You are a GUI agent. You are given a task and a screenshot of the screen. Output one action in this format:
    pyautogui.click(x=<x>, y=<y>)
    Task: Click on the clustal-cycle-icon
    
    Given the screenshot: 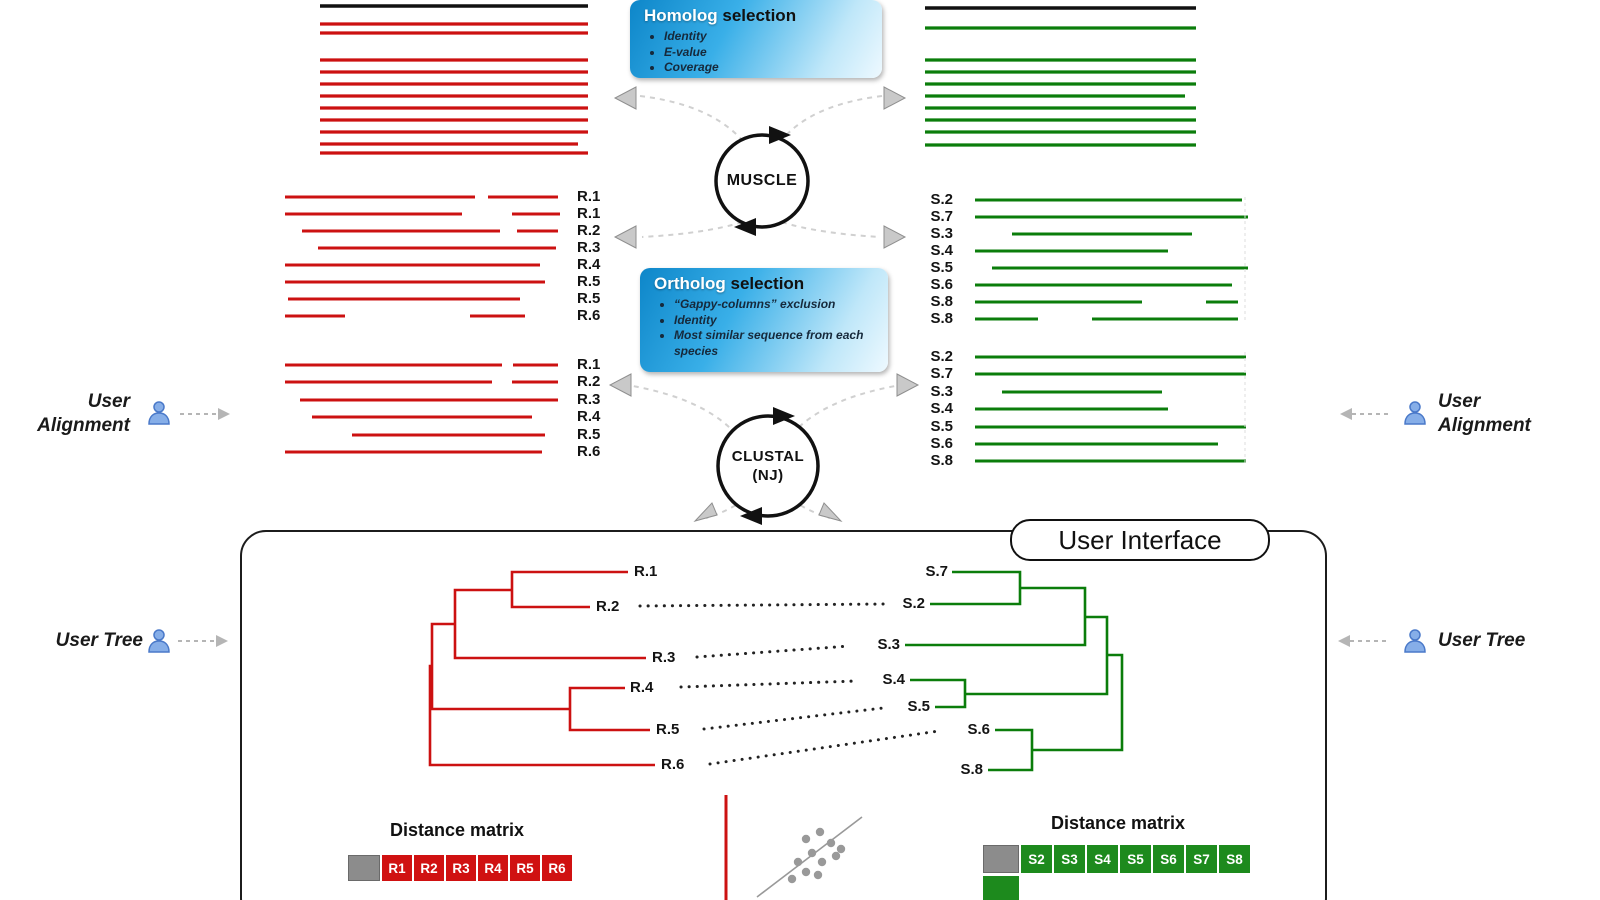 What is the action you would take?
    pyautogui.click(x=768, y=466)
    